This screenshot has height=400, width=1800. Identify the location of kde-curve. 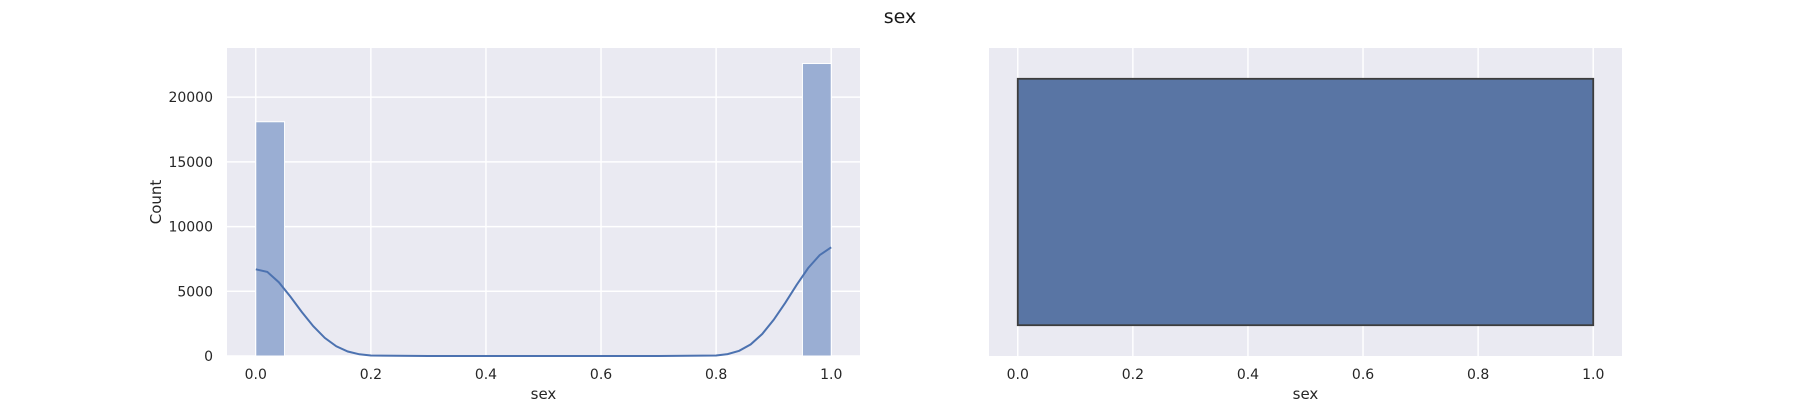
(543, 301).